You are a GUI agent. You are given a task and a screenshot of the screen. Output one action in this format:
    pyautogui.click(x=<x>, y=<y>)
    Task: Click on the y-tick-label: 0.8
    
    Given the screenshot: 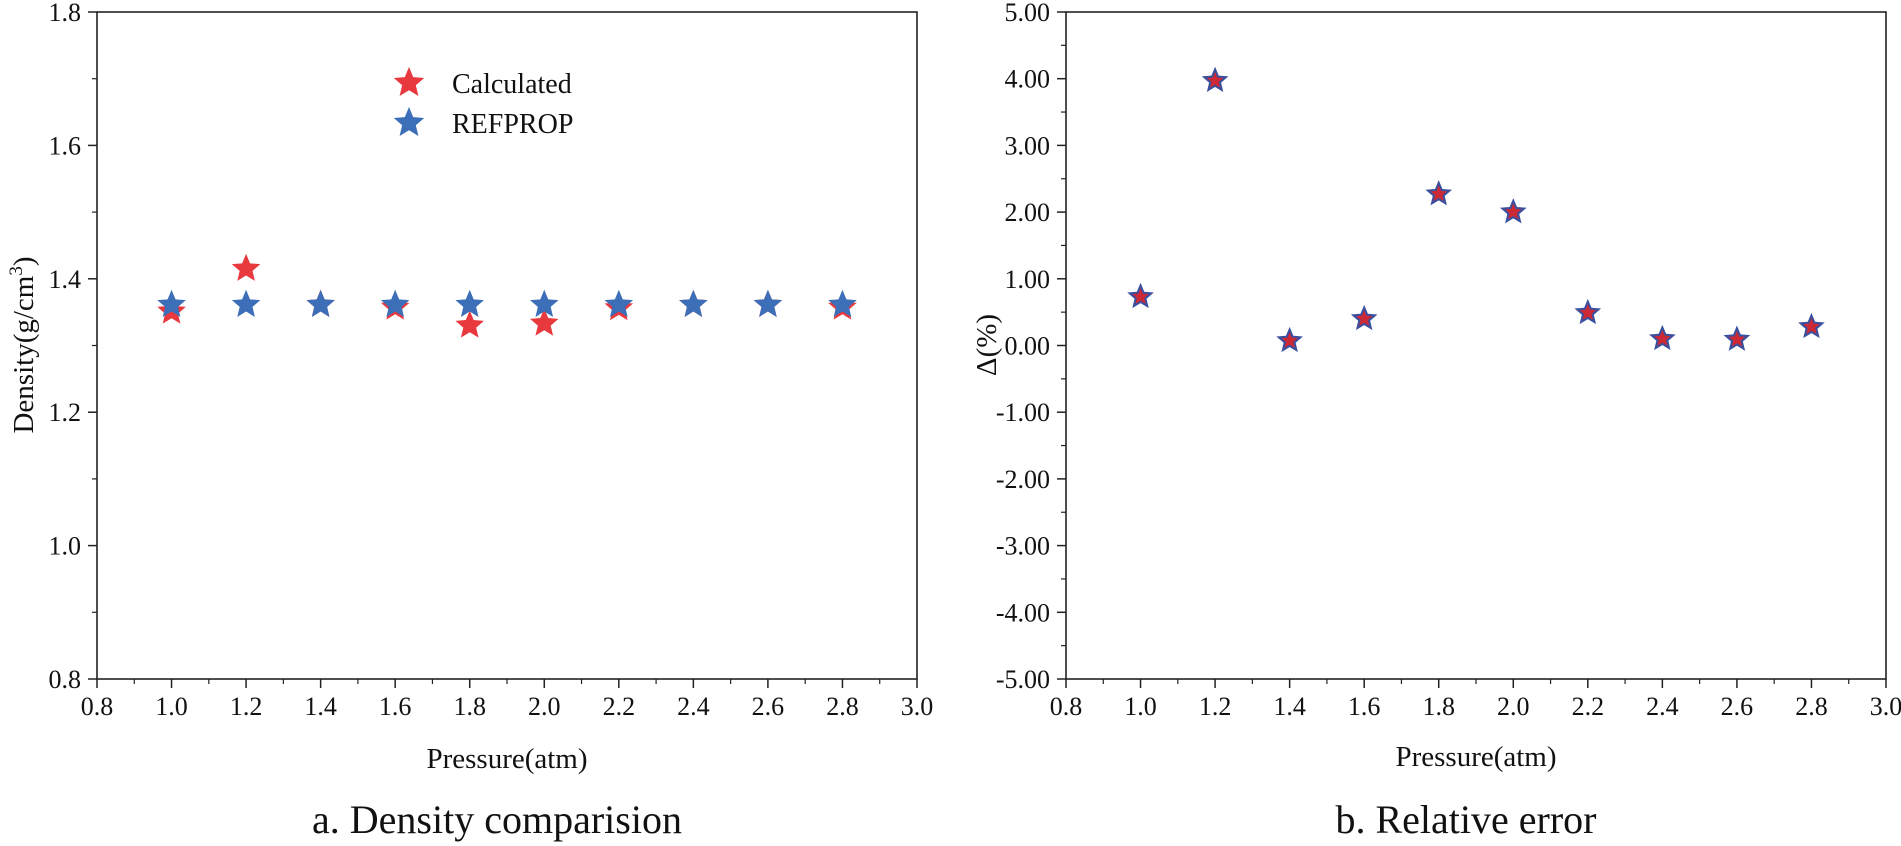 What is the action you would take?
    pyautogui.click(x=65, y=679)
    